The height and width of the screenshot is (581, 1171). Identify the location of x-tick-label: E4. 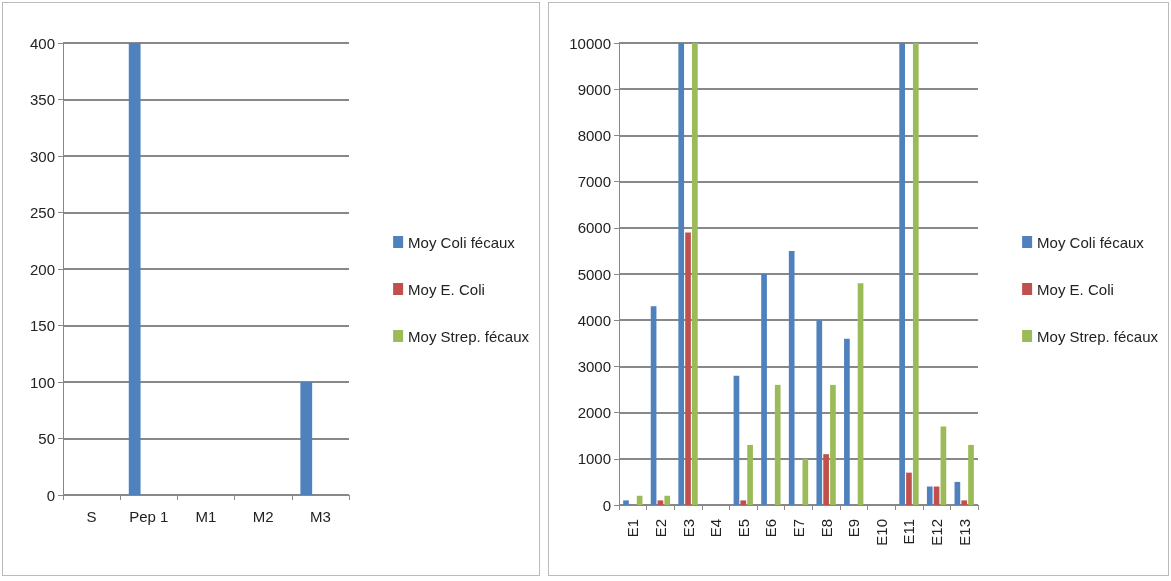
(716, 528).